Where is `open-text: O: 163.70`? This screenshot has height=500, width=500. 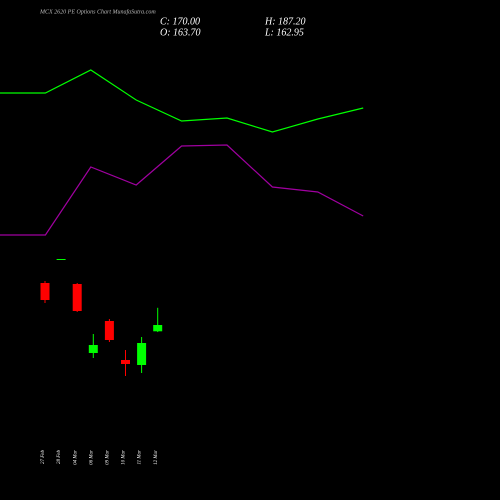 open-text: O: 163.70 is located at coordinates (180, 32).